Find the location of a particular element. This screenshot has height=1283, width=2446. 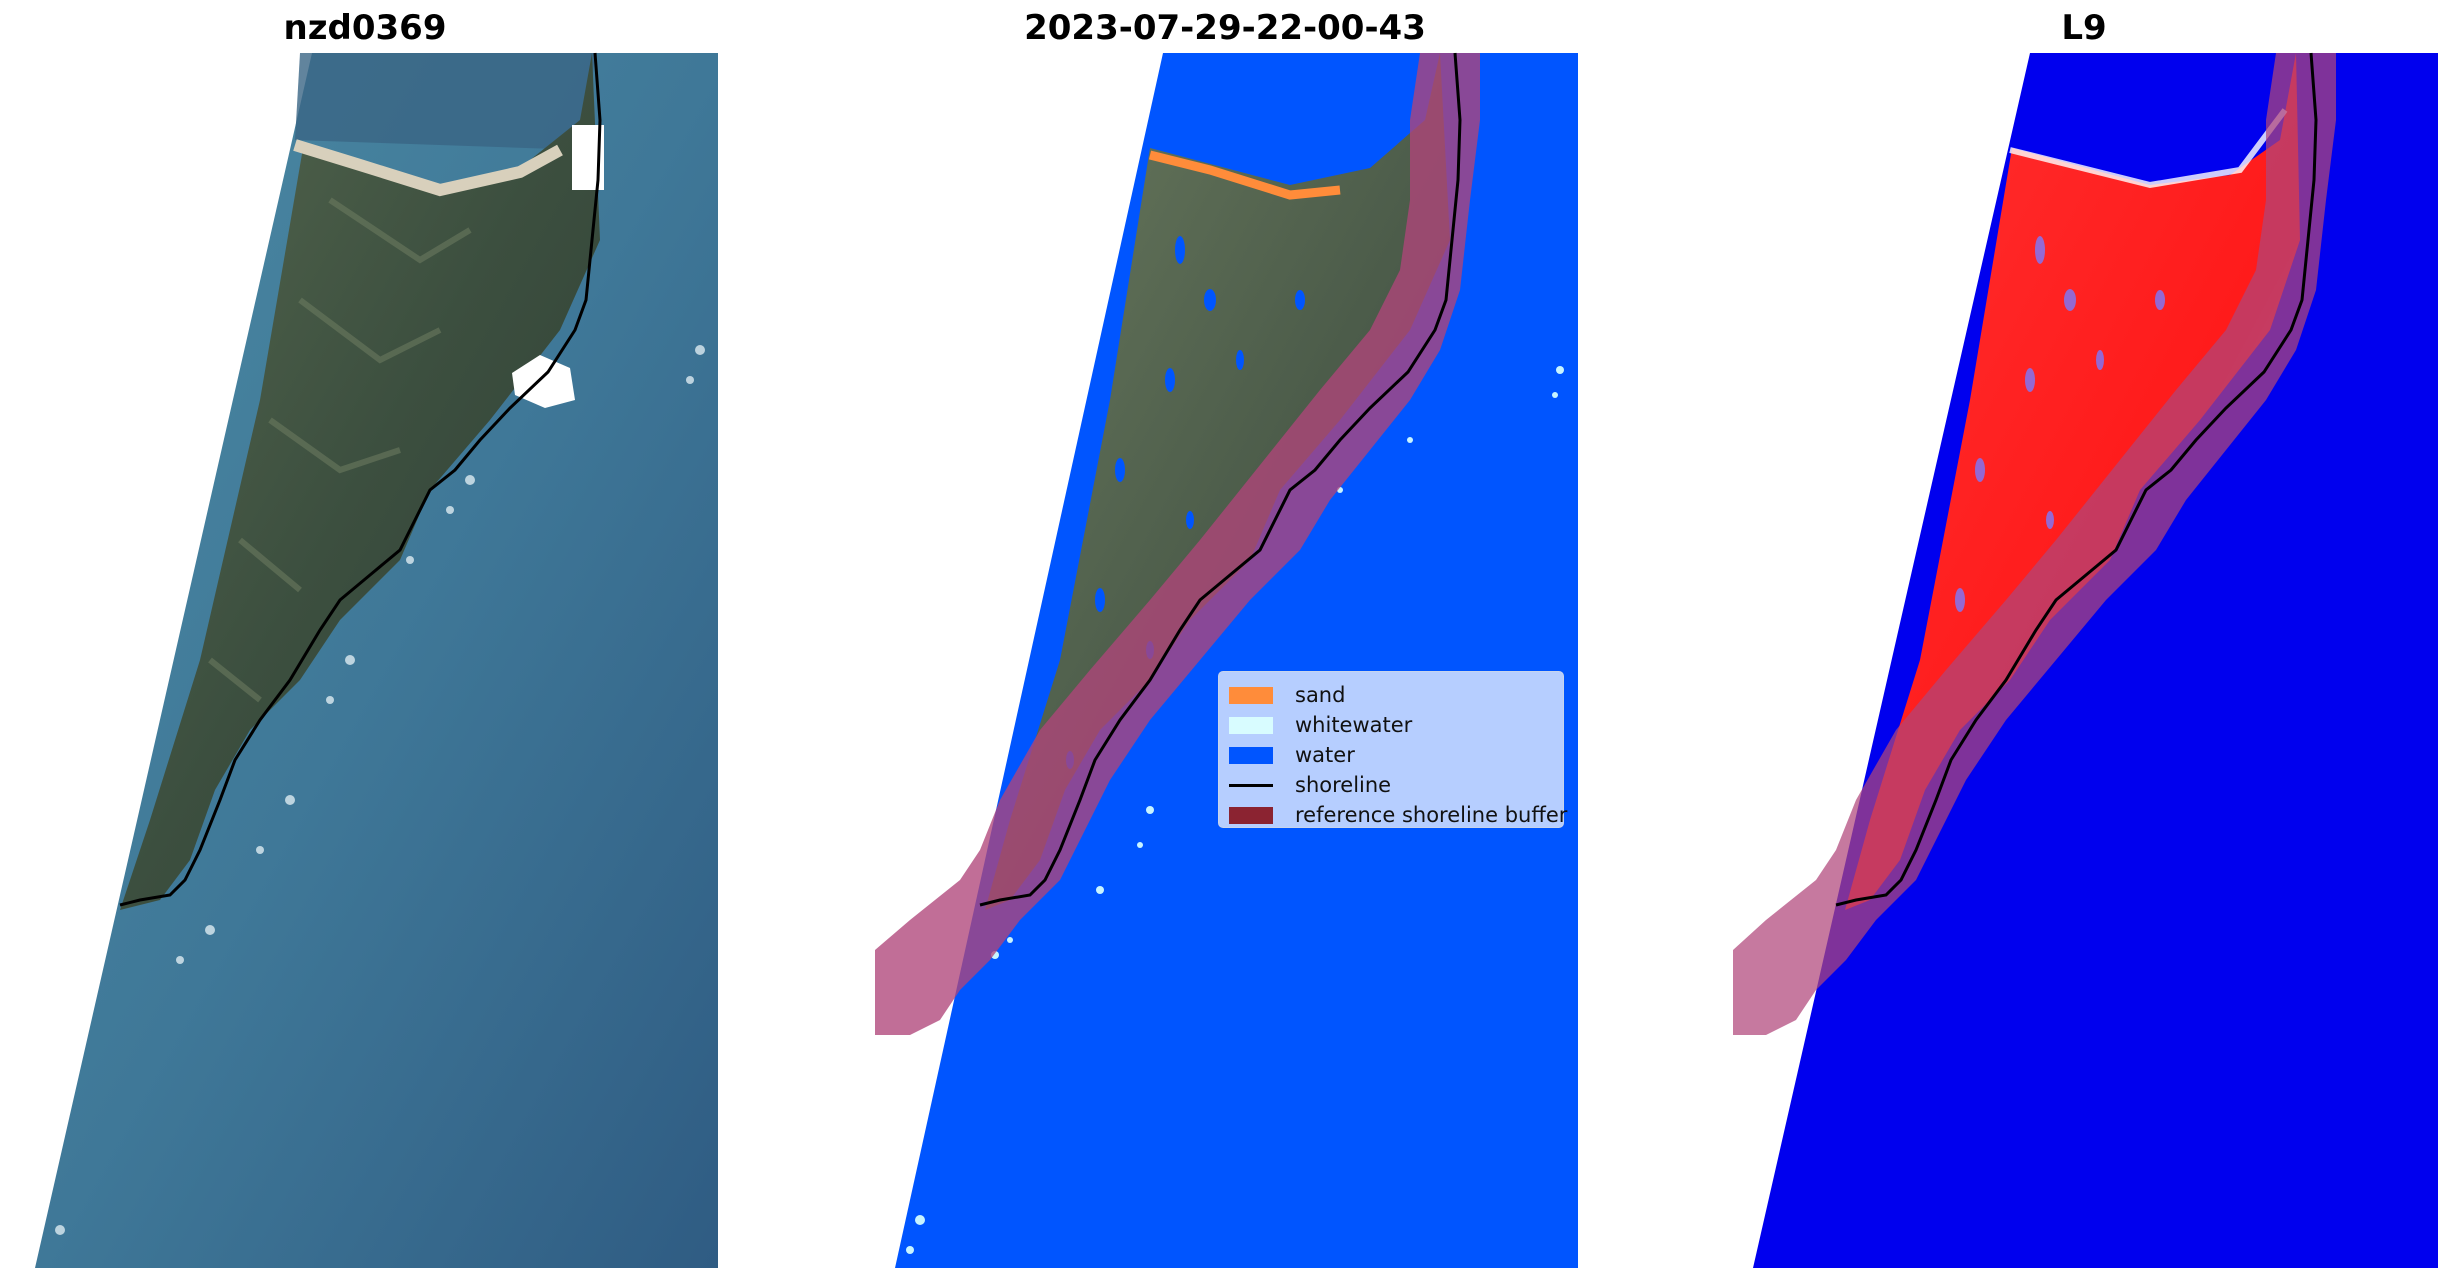

index-beach-edge is located at coordinates (2148, 148).